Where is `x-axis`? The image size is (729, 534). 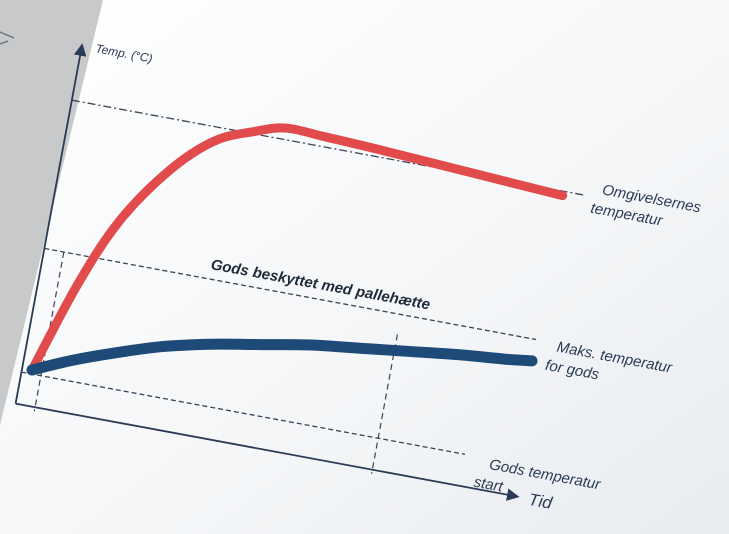 x-axis is located at coordinates (267, 451).